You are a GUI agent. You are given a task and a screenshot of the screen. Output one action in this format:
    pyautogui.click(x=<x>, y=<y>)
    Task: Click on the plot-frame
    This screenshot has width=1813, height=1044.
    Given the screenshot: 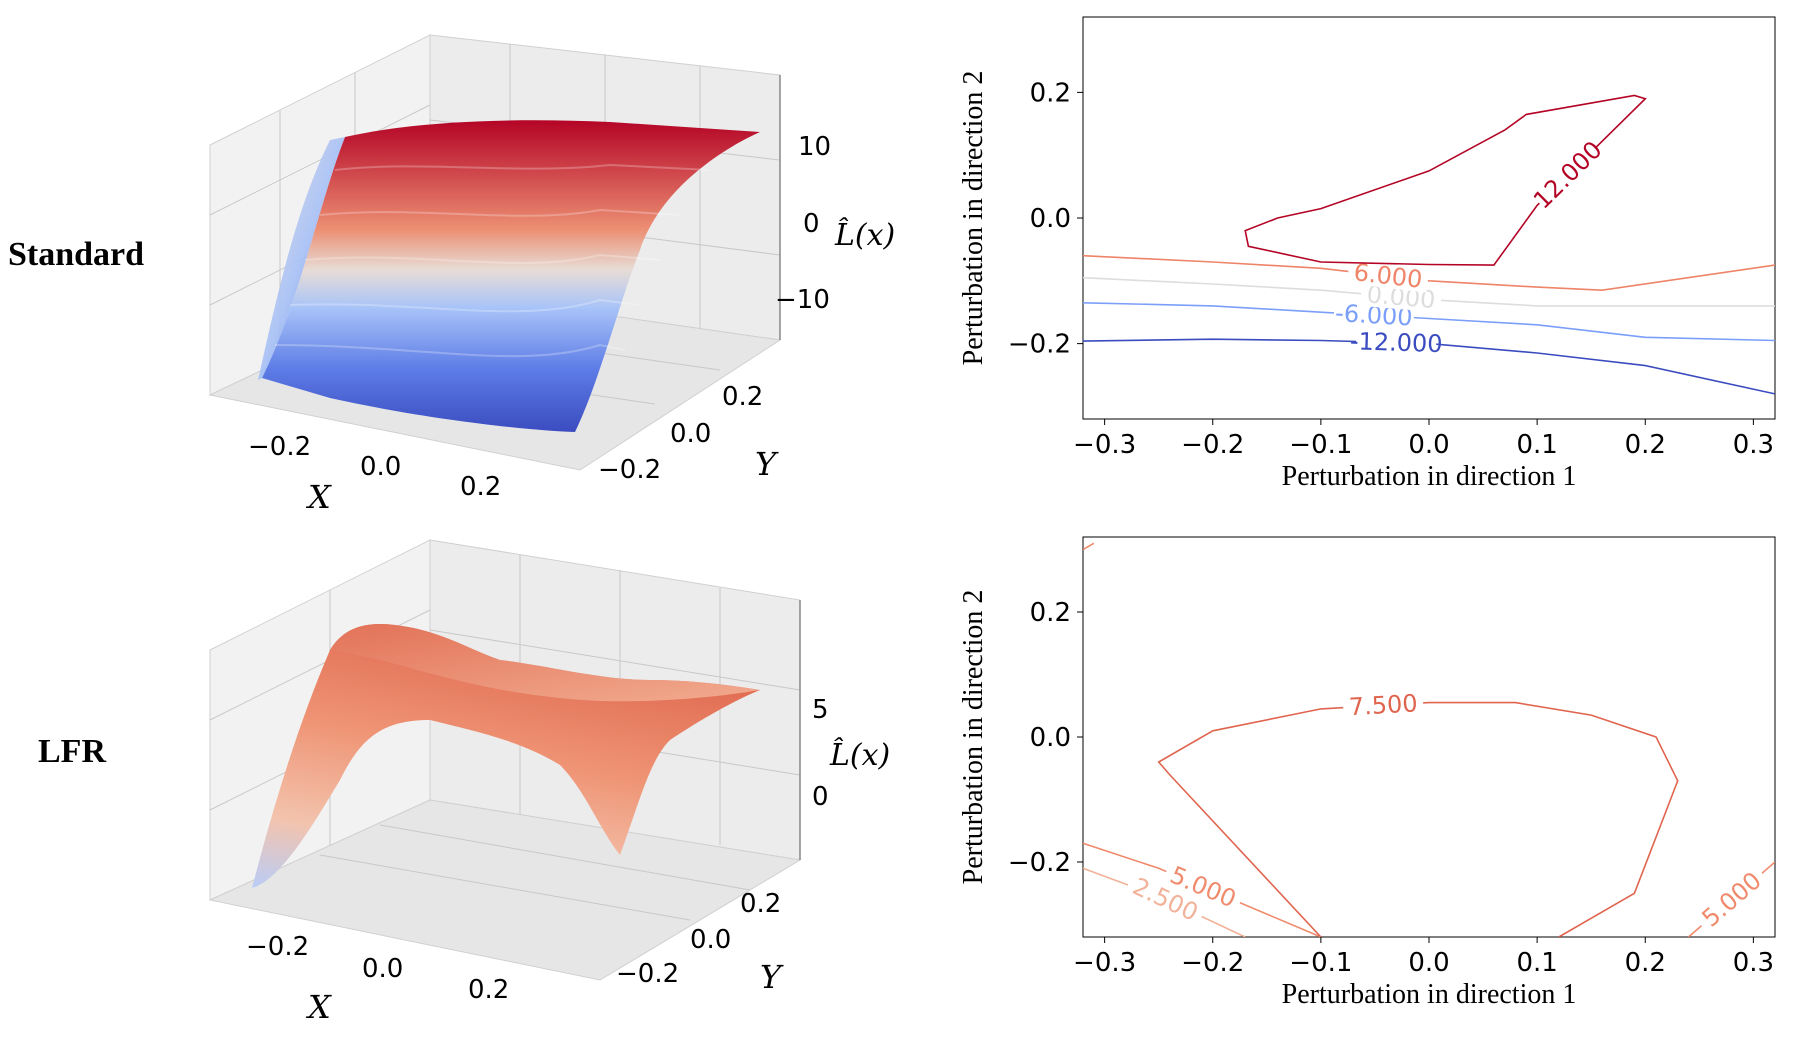 What is the action you would take?
    pyautogui.click(x=1429, y=218)
    